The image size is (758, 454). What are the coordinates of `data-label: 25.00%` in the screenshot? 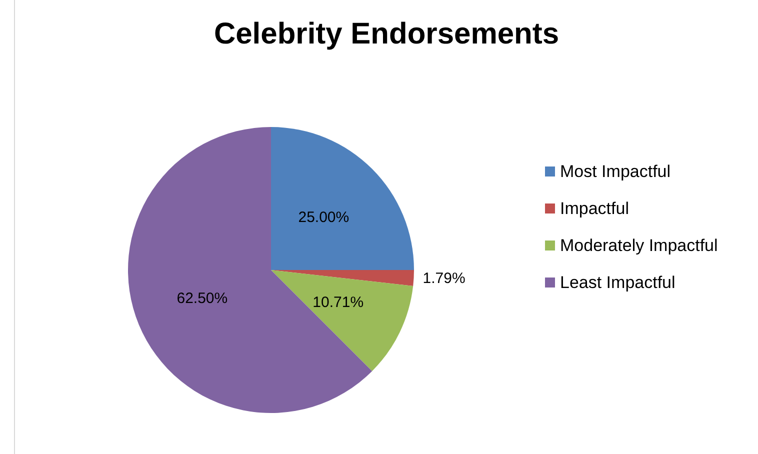 It's located at (324, 217).